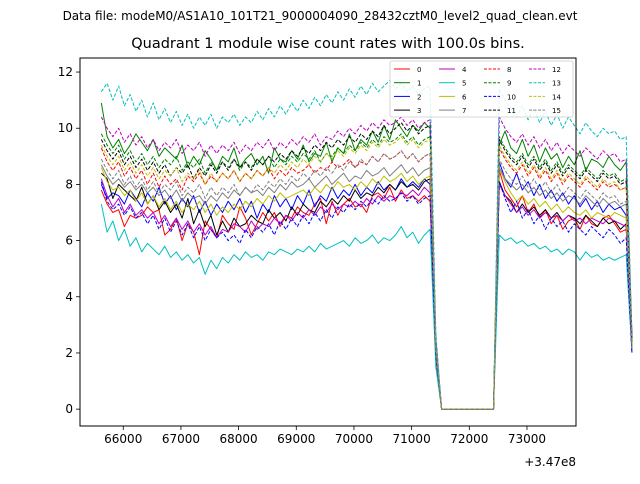 This screenshot has width=640, height=484. I want to click on y-tick-label: 10, so click(65, 128).